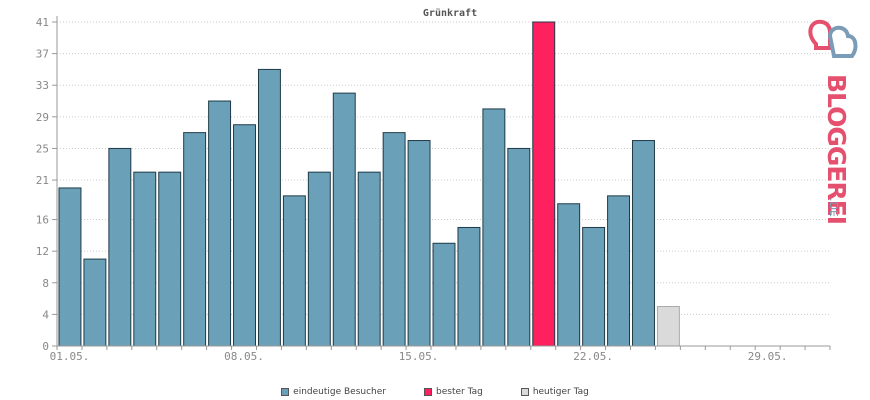  I want to click on legend-swatch-visitors, so click(285, 392).